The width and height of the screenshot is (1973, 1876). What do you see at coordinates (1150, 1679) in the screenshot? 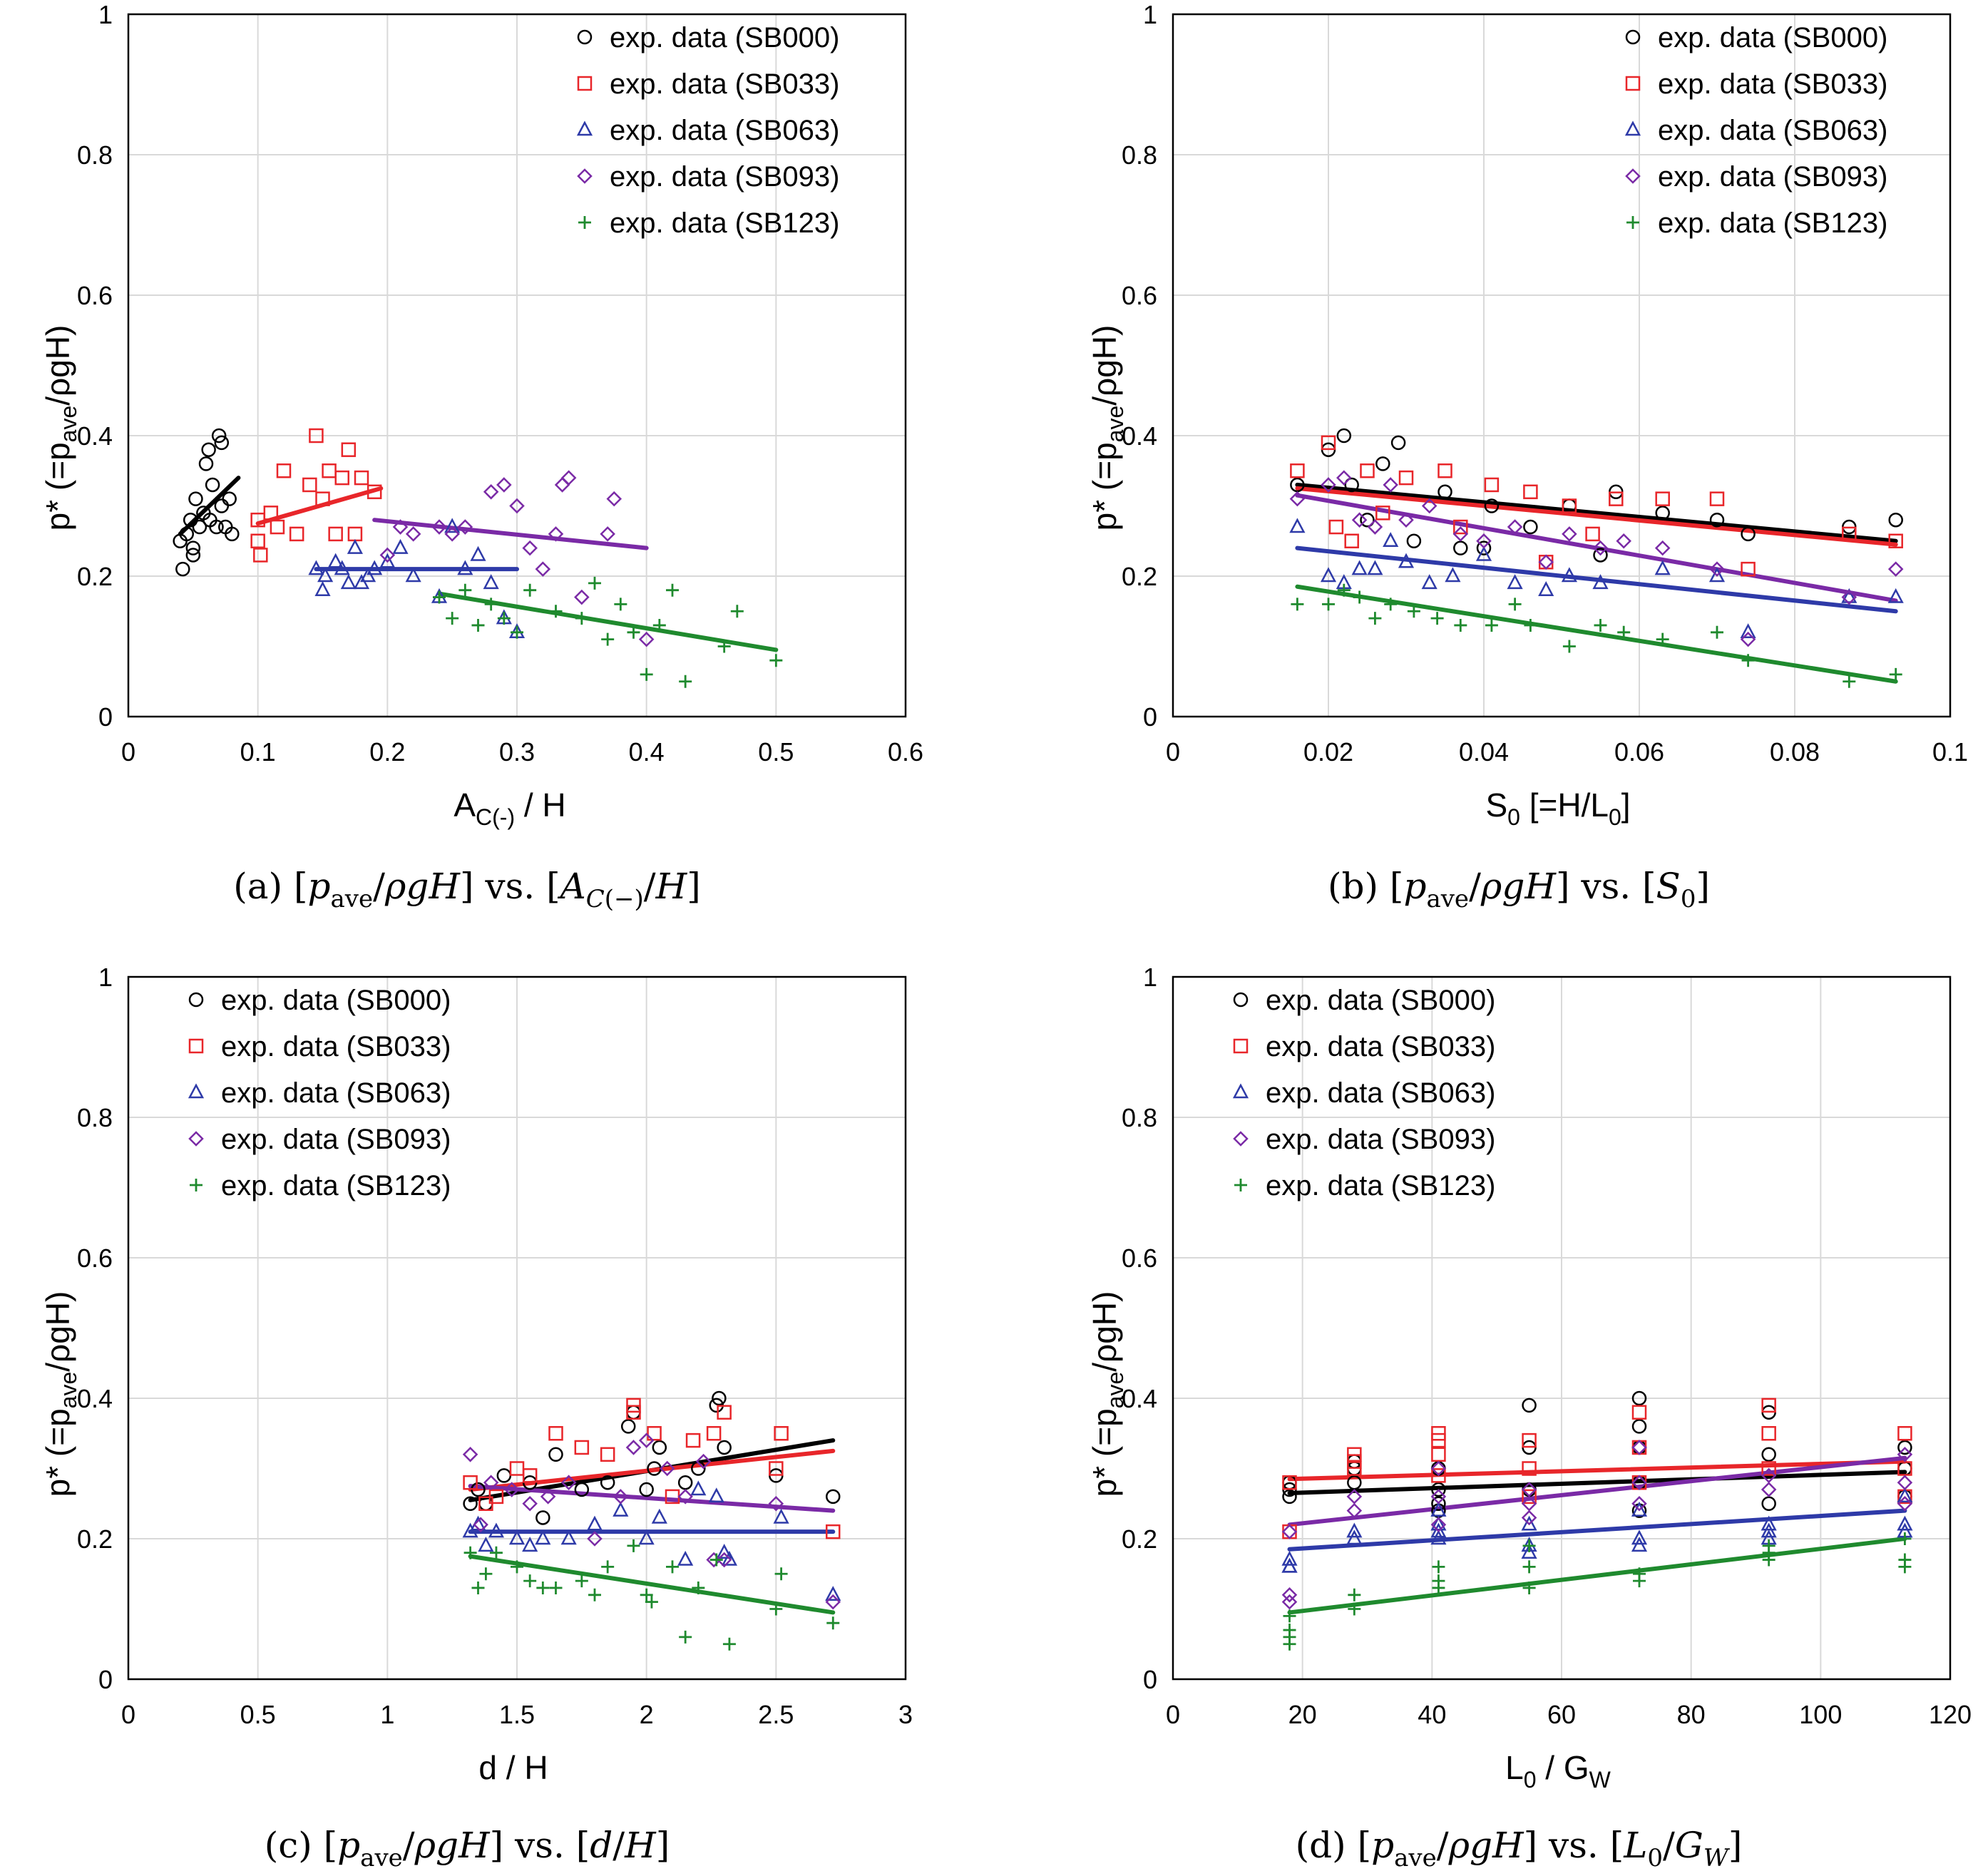
I see `y-tick-label: 0` at bounding box center [1150, 1679].